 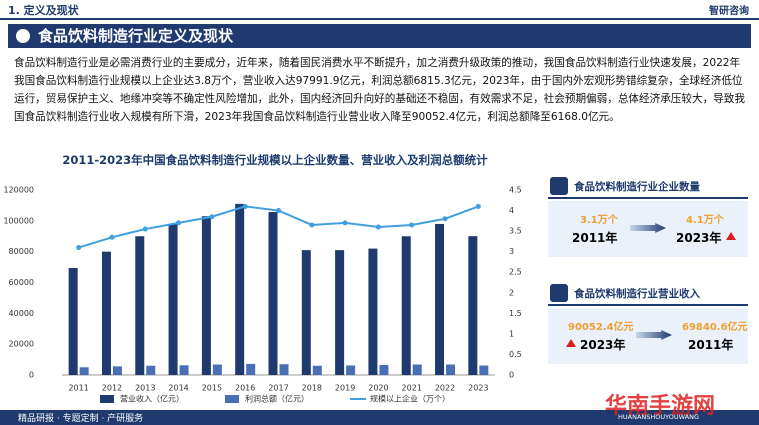 I want to click on y2-tick-label: 1.5, so click(x=515, y=313).